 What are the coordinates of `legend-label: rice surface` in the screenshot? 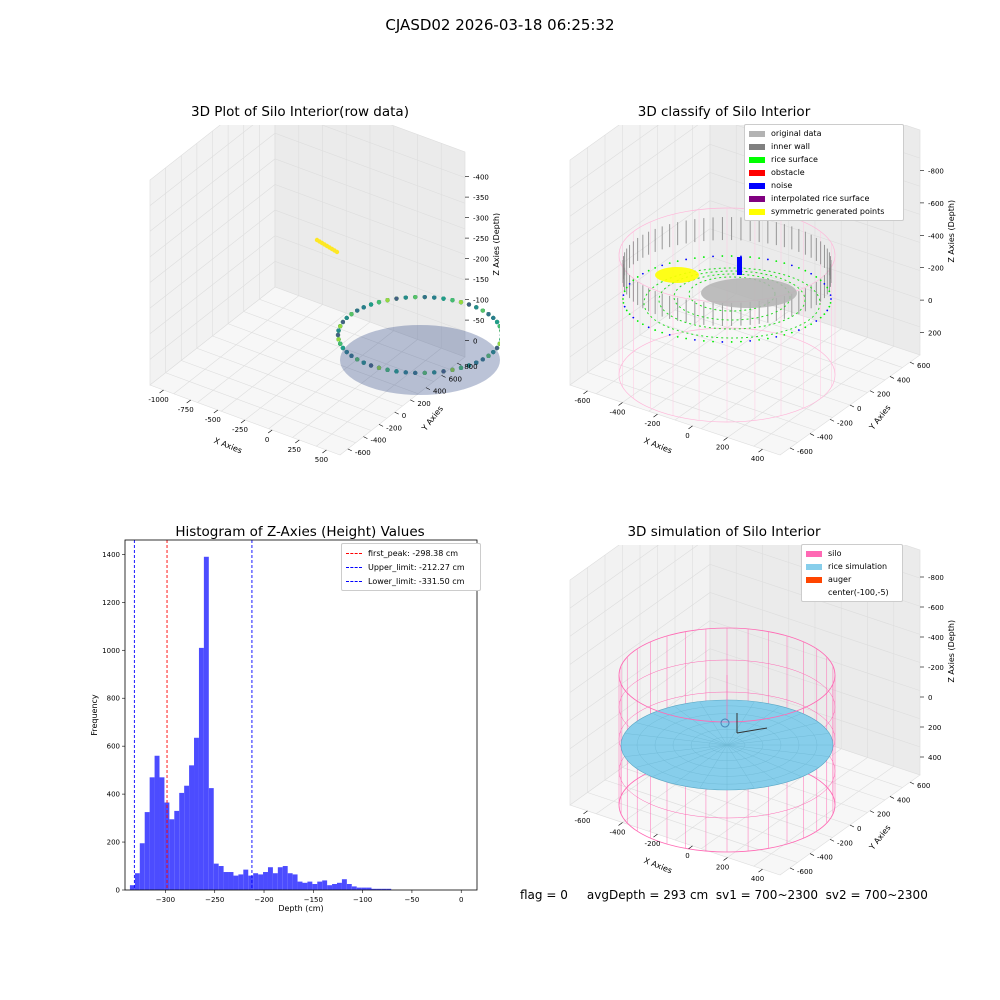 It's located at (794, 159).